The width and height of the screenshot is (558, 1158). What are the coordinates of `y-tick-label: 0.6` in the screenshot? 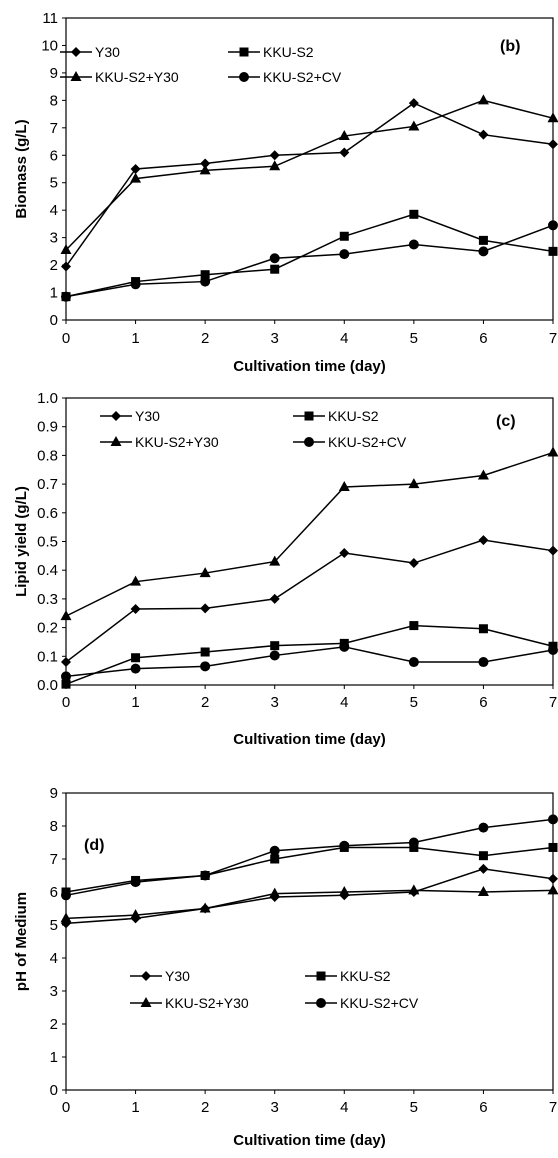 It's located at (47, 513).